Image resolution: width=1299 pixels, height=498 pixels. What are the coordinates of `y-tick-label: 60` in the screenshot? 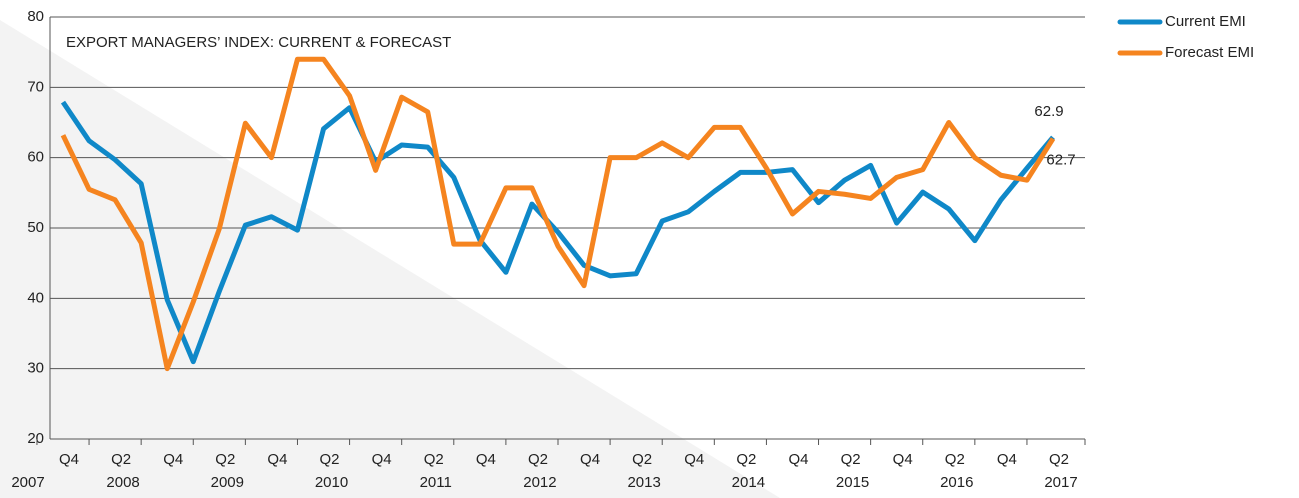 It's located at (35, 157).